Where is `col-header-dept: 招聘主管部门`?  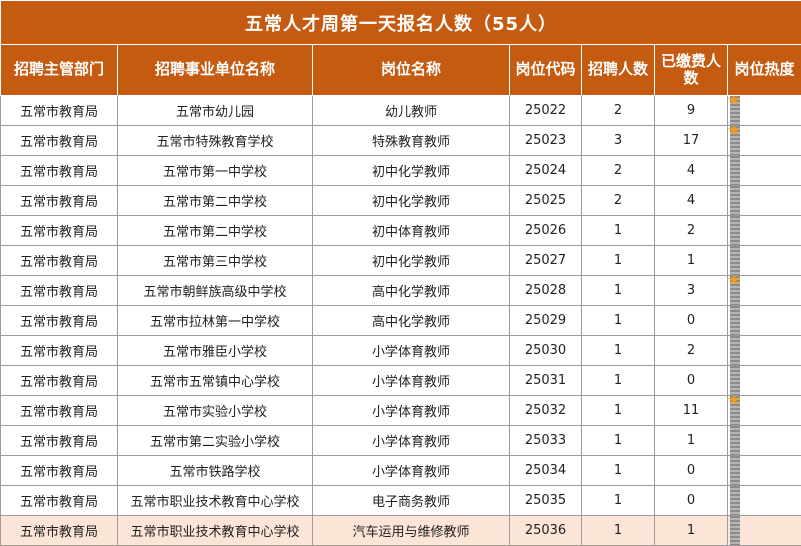 col-header-dept: 招聘主管部门 is located at coordinates (59, 70).